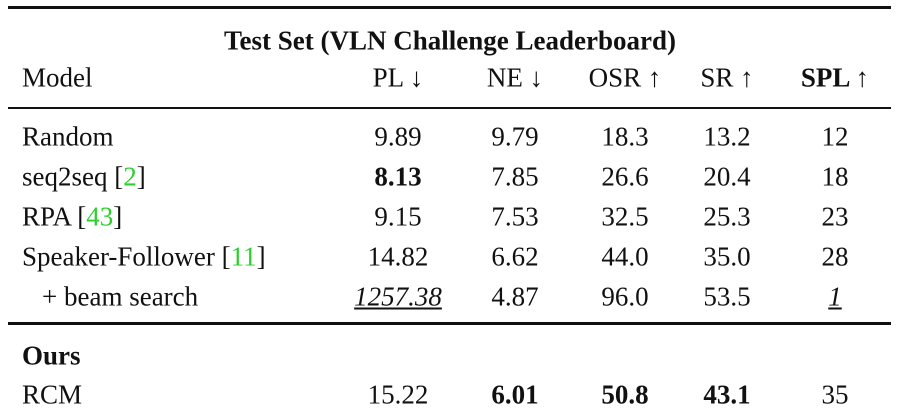 The width and height of the screenshot is (899, 417). What do you see at coordinates (515, 176) in the screenshot?
I see `metric-cell: 7.85` at bounding box center [515, 176].